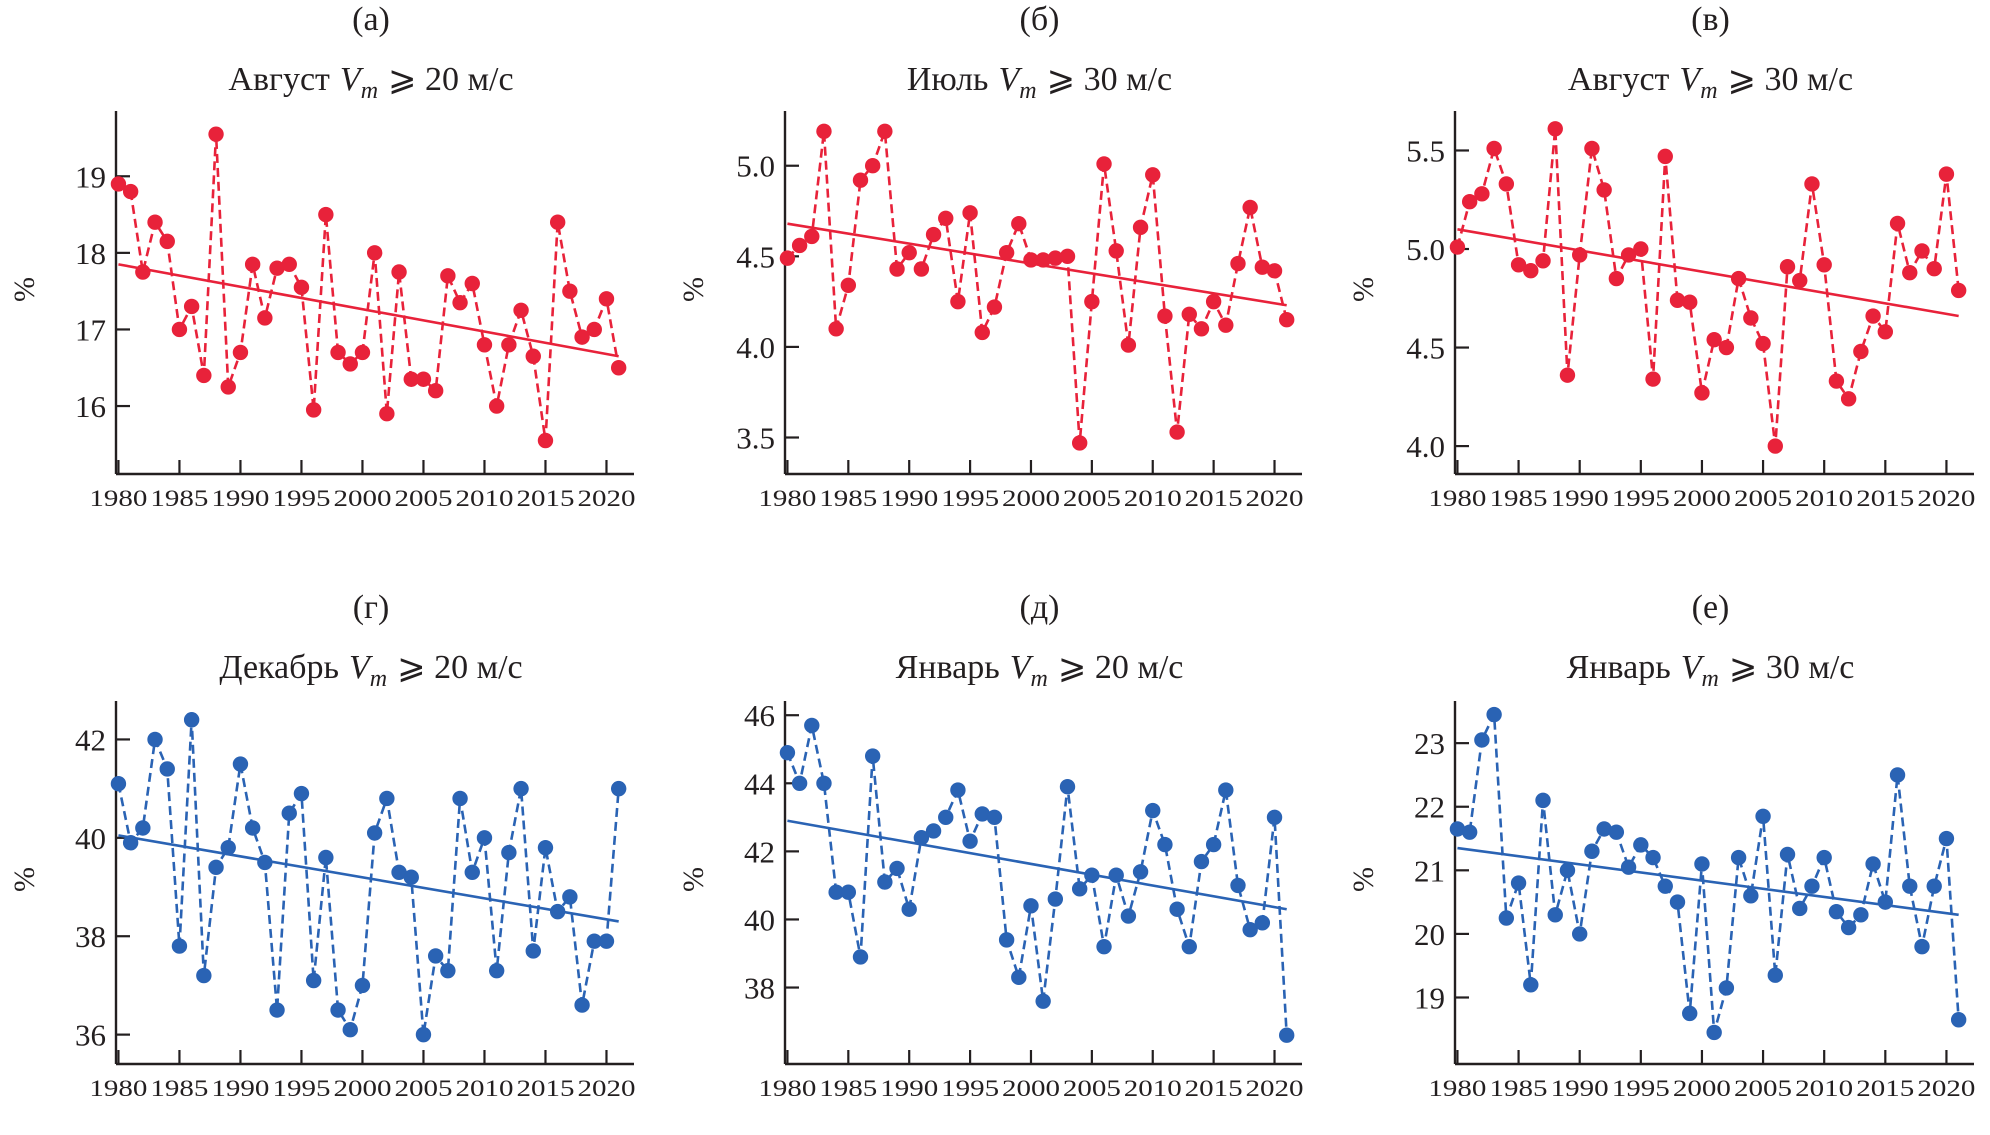 This screenshot has width=1990, height=1135. I want to click on chart-title: Август Vm ⩾ 30 м/с, so click(1710, 82).